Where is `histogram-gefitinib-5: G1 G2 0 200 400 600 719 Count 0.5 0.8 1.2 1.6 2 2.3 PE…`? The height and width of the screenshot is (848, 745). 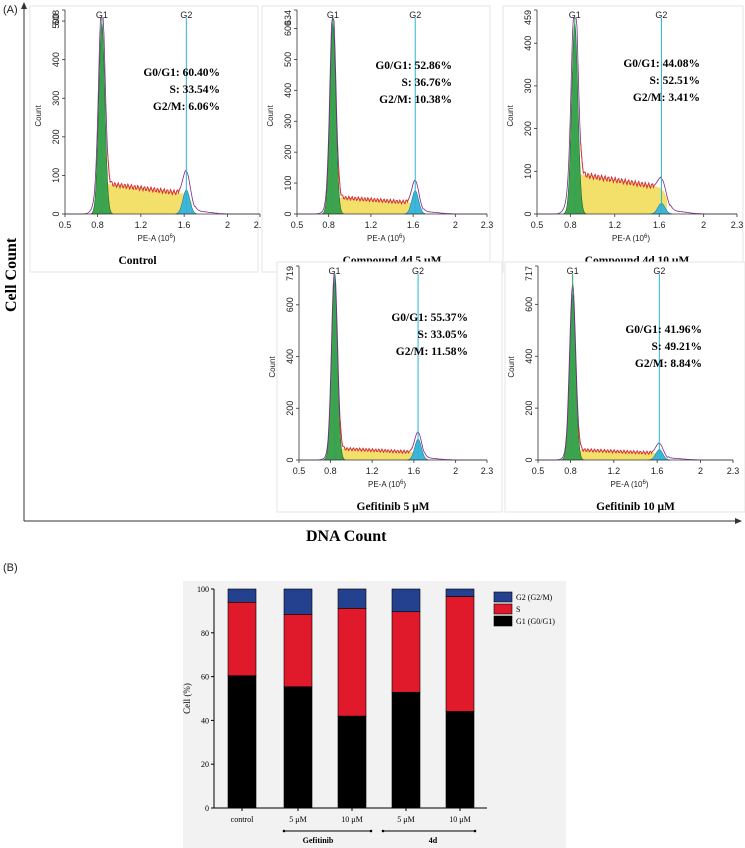
histogram-gefitinib-5: G1 G2 0 200 400 600 719 Count 0.5 0.8 1.2 1.6 2 2.3 PE… is located at coordinates (385, 387).